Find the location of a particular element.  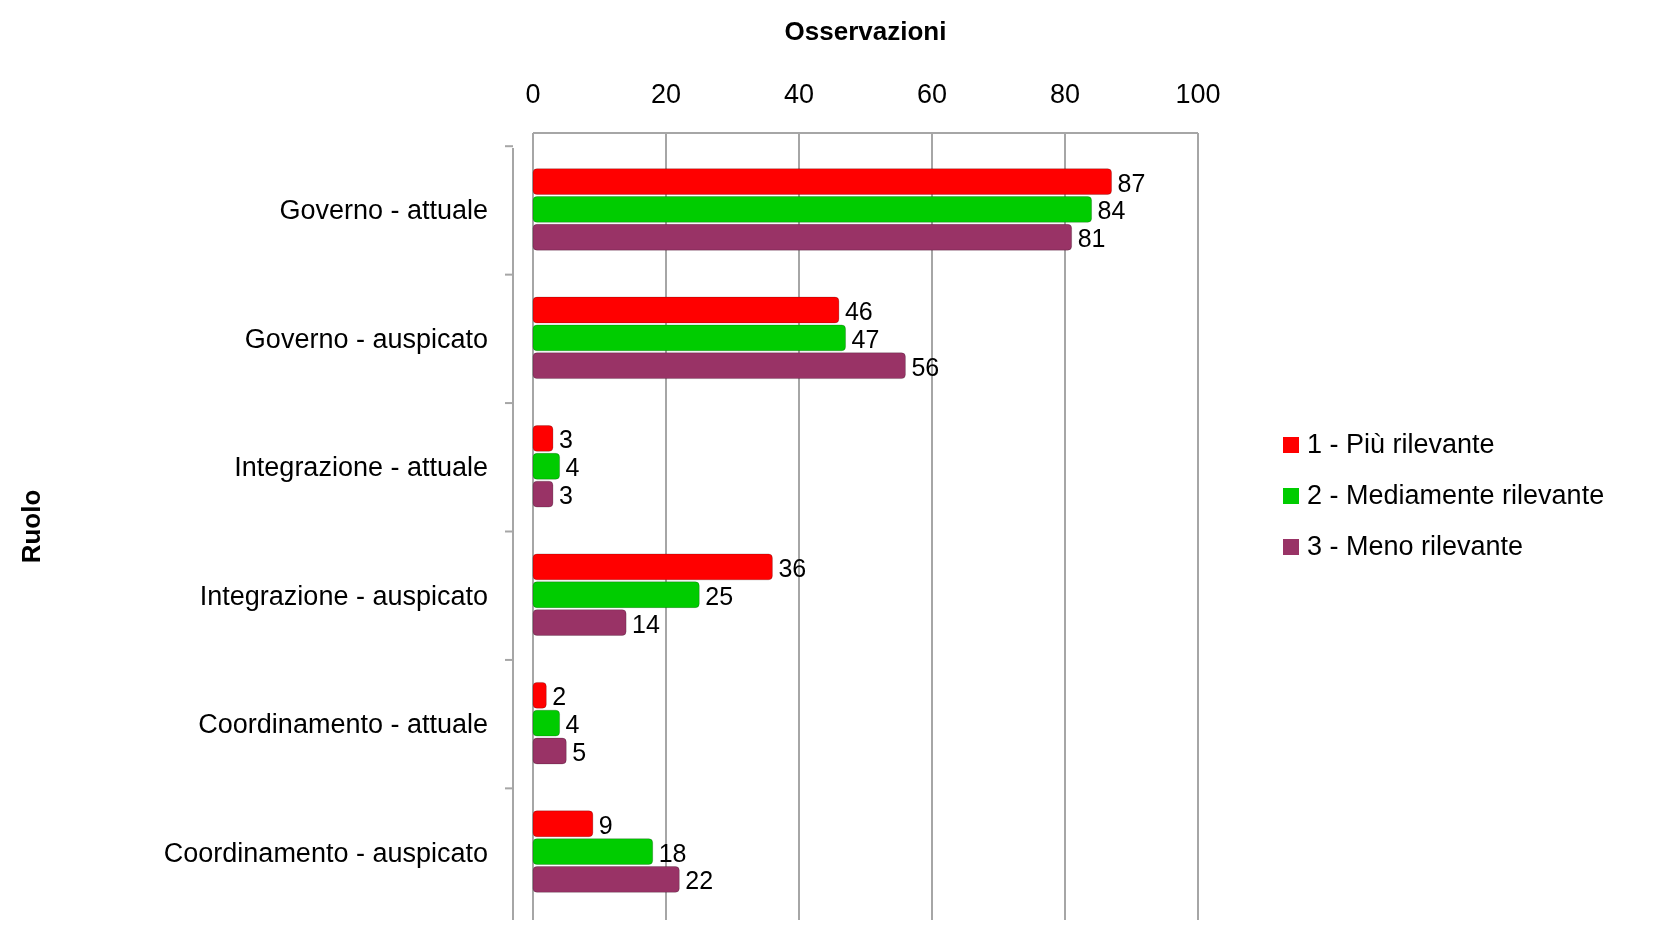

data-label: 36 is located at coordinates (792, 567).